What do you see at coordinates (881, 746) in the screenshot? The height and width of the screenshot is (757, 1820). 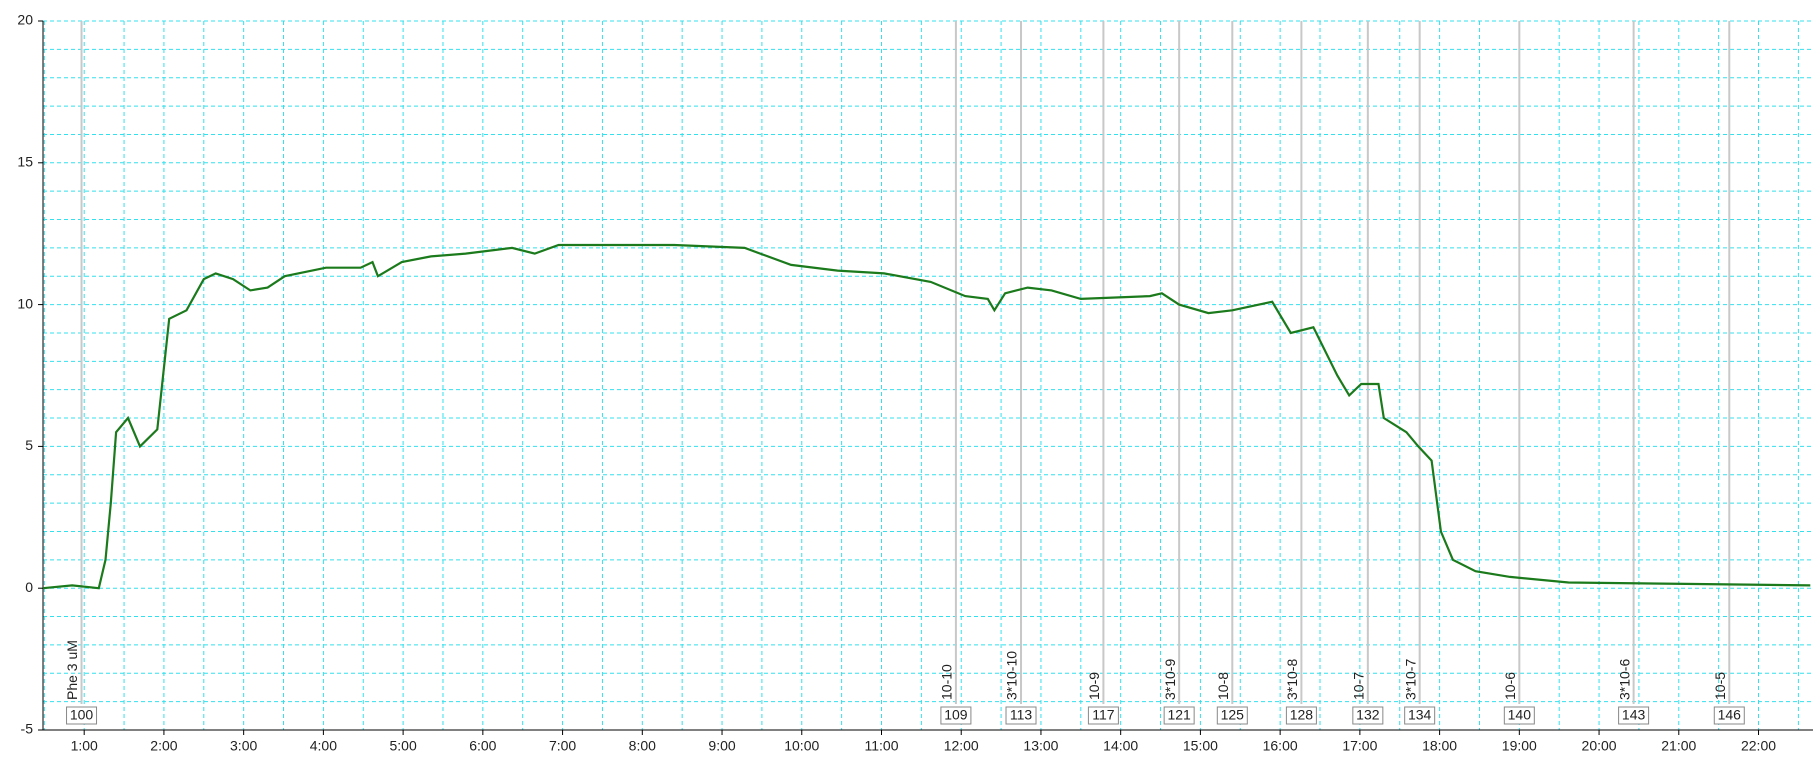 I see `x-tick-label: 11:00` at bounding box center [881, 746].